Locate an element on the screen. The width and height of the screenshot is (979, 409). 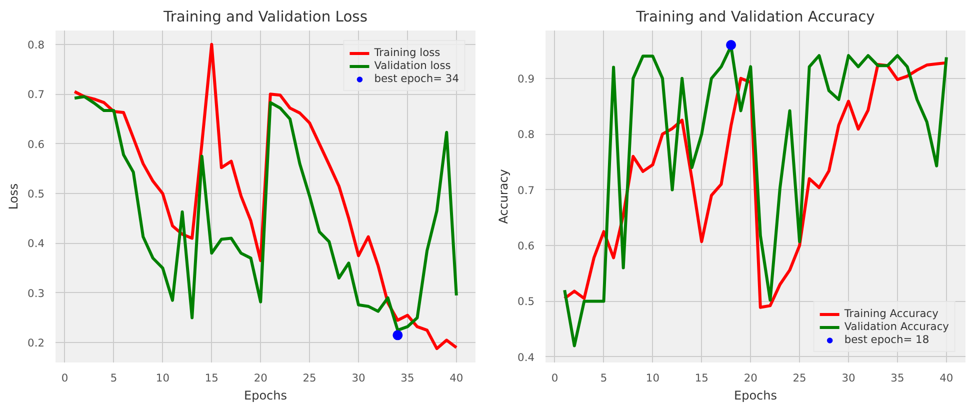
chart-title: Training and Validation Loss is located at coordinates (265, 17).